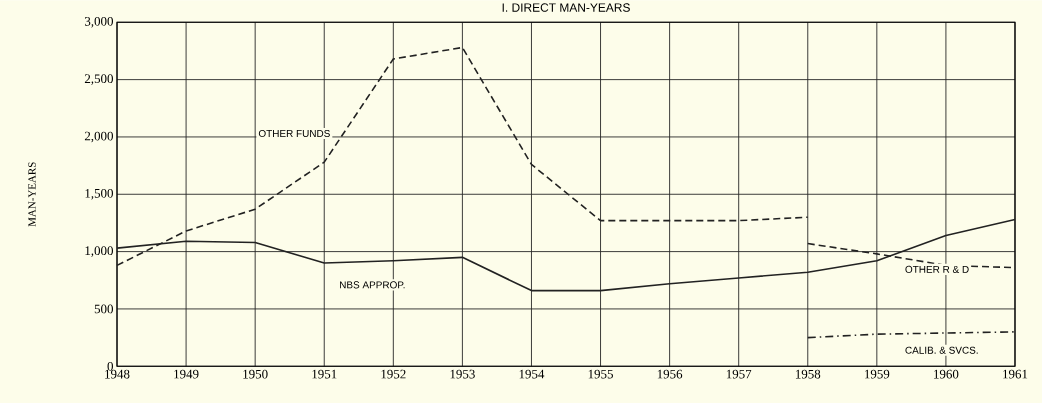 The image size is (1042, 403). What do you see at coordinates (98, 22) in the screenshot?
I see `y-tick-label: 3,000` at bounding box center [98, 22].